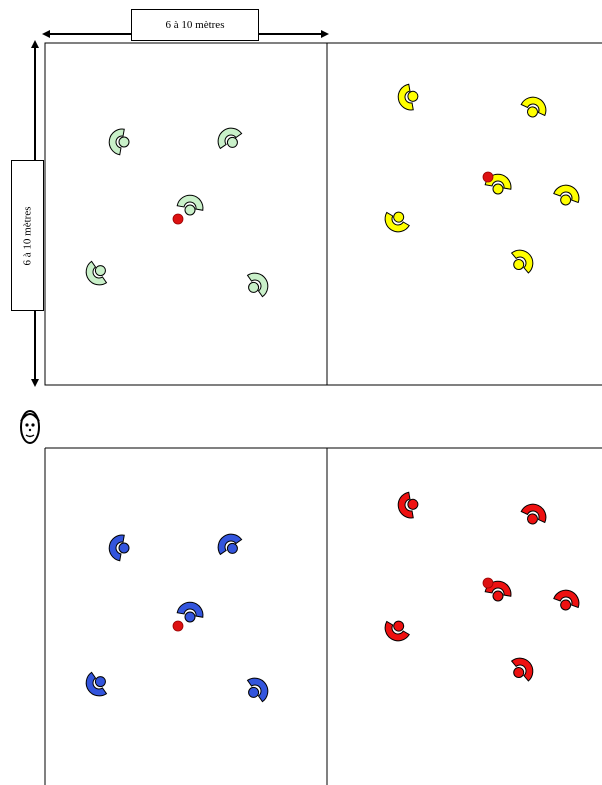 This screenshot has width=602, height=785. I want to click on team-red, so click(482, 586).